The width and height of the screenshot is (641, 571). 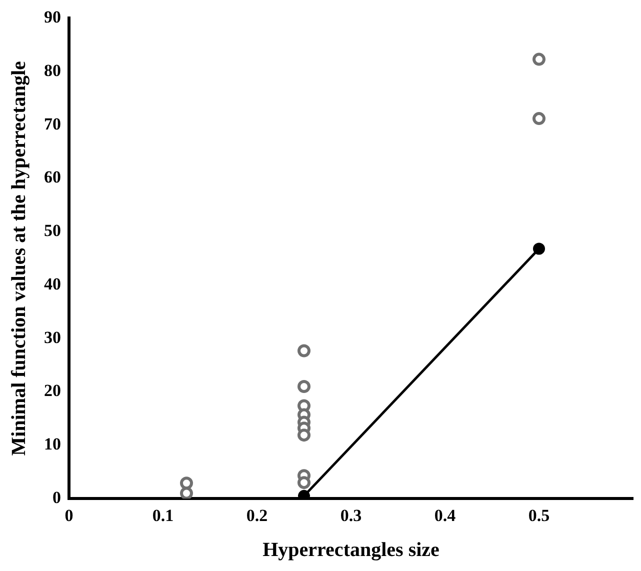 What do you see at coordinates (351, 550) in the screenshot?
I see `x-axis-title: Hyperrectangles size` at bounding box center [351, 550].